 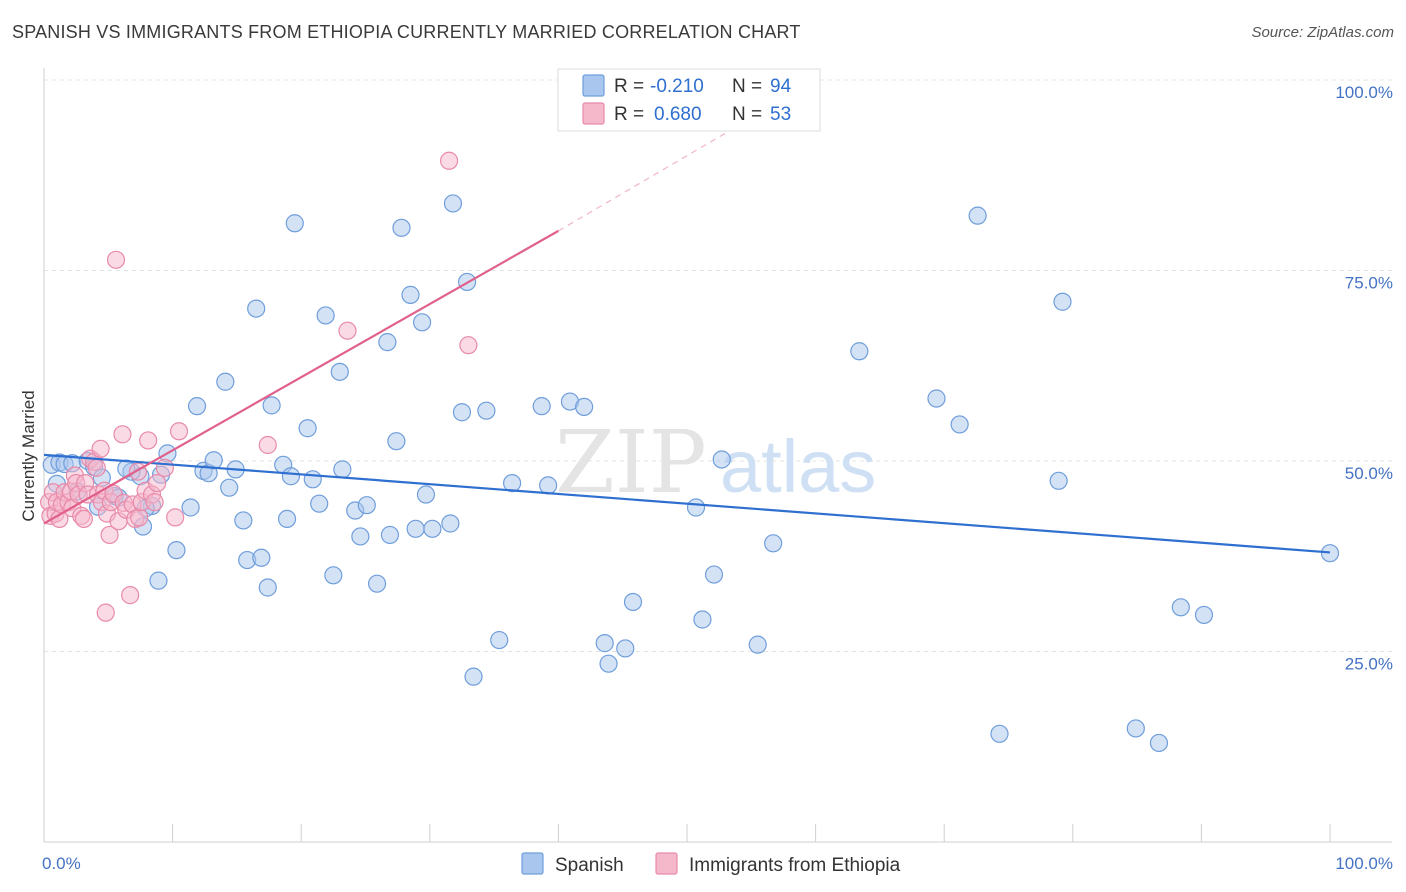 What do you see at coordinates (61, 863) in the screenshot?
I see `x-tick-label-0: 0.0%` at bounding box center [61, 863].